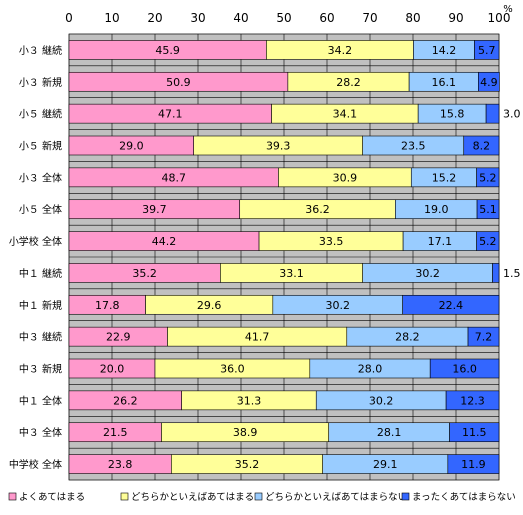 This screenshot has width=523, height=515. I want to click on data-label: 20.0, so click(112, 369).